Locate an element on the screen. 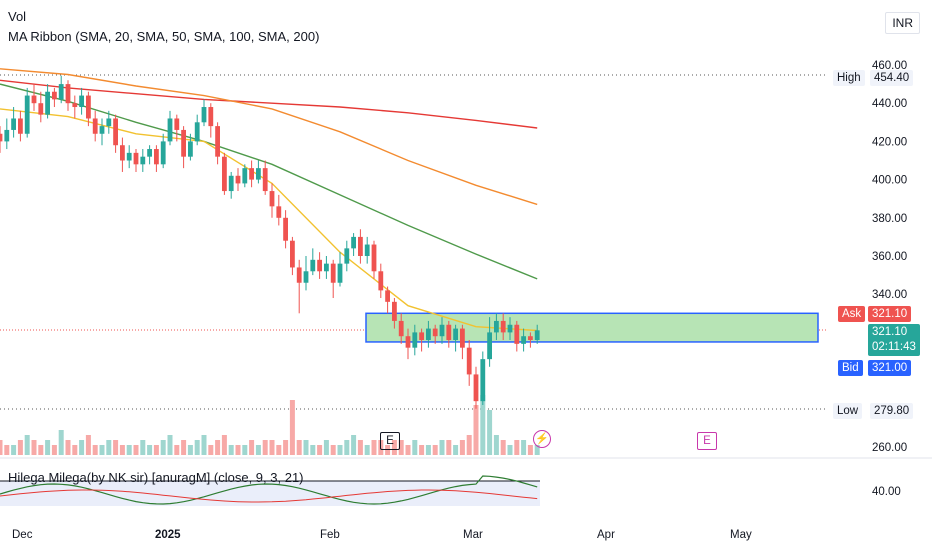 This screenshot has height=550, width=932. legend-vol: Vol is located at coordinates (17, 16).